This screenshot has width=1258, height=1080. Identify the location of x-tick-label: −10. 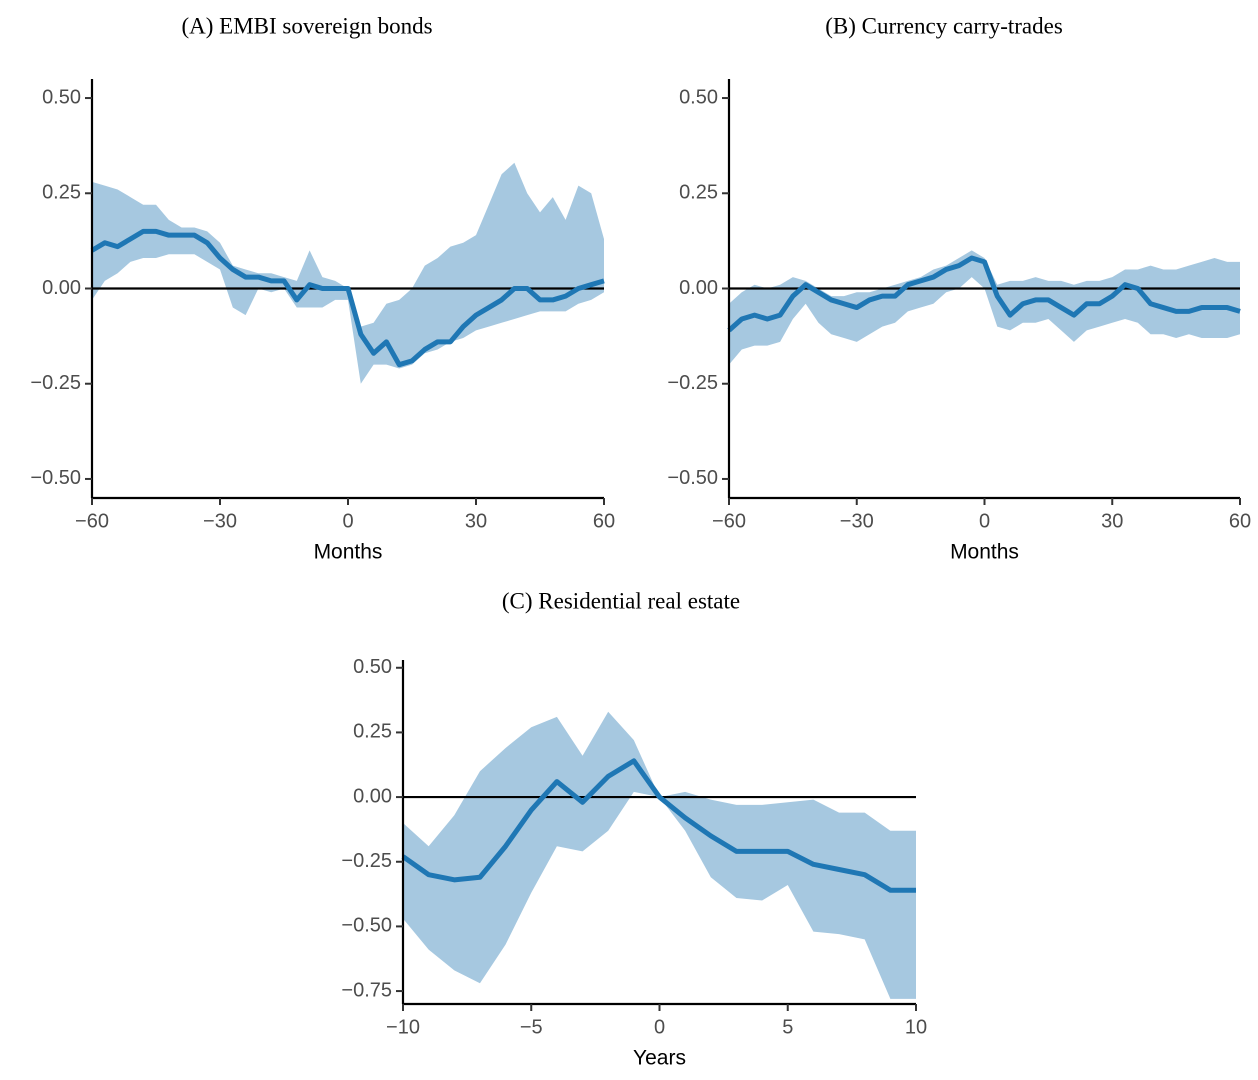
(403, 1027).